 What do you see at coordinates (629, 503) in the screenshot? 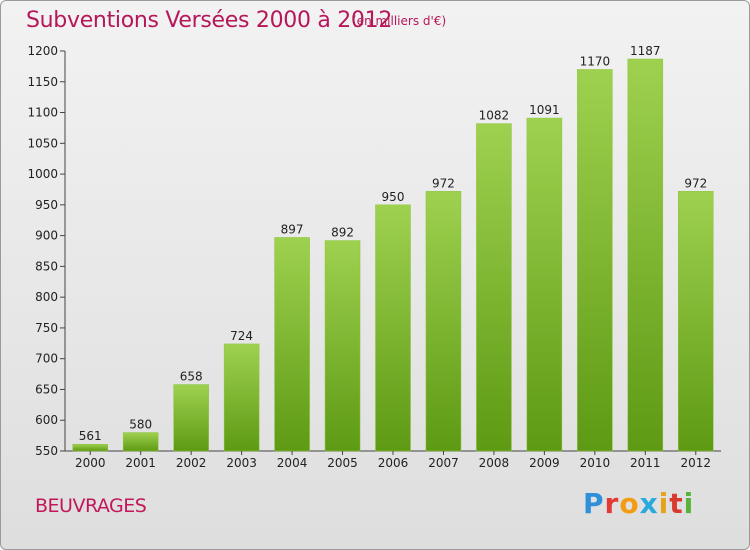
I see `logo-letter: o` at bounding box center [629, 503].